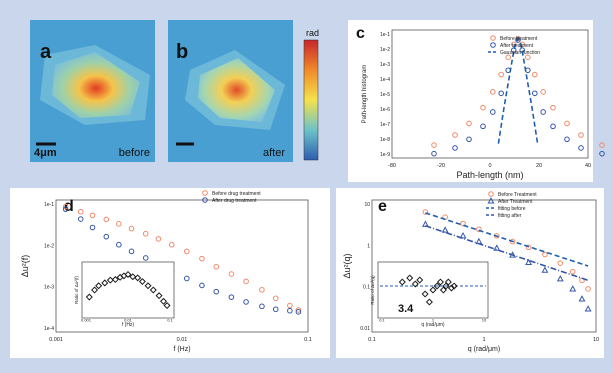  Describe the element at coordinates (25, 266) in the screenshot. I see `y-axis-label: Δu²(f)` at that location.